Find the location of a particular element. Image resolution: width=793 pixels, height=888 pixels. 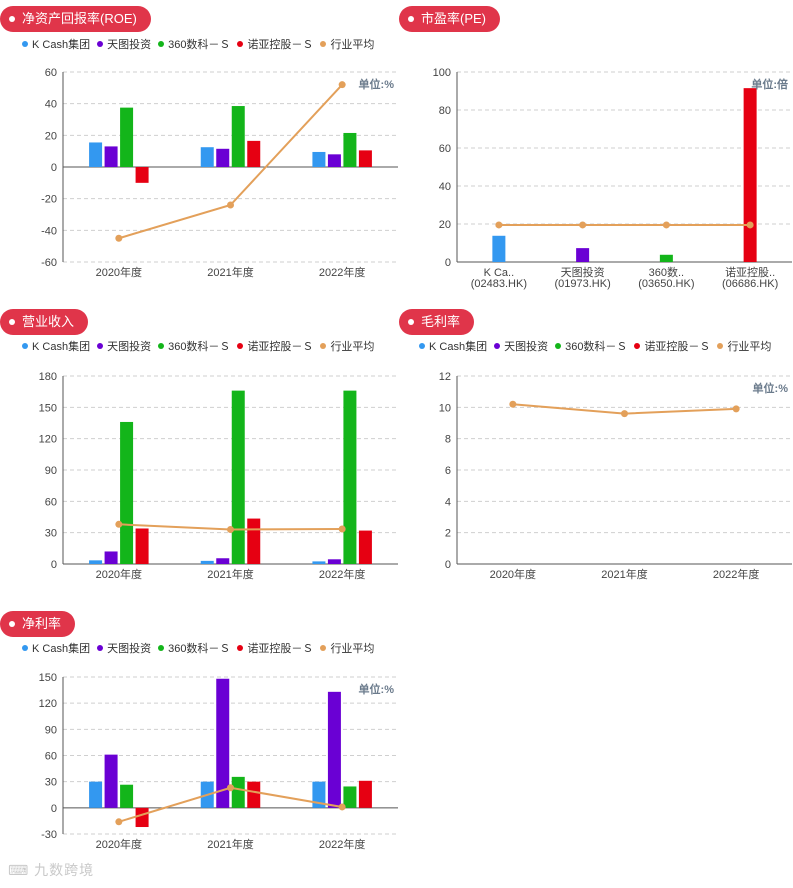

net-legend: K Cash集团 天图投资 360数科－Ｓ 诺亚控股－Ｓ 行业平均 is located at coordinates (201, 648).